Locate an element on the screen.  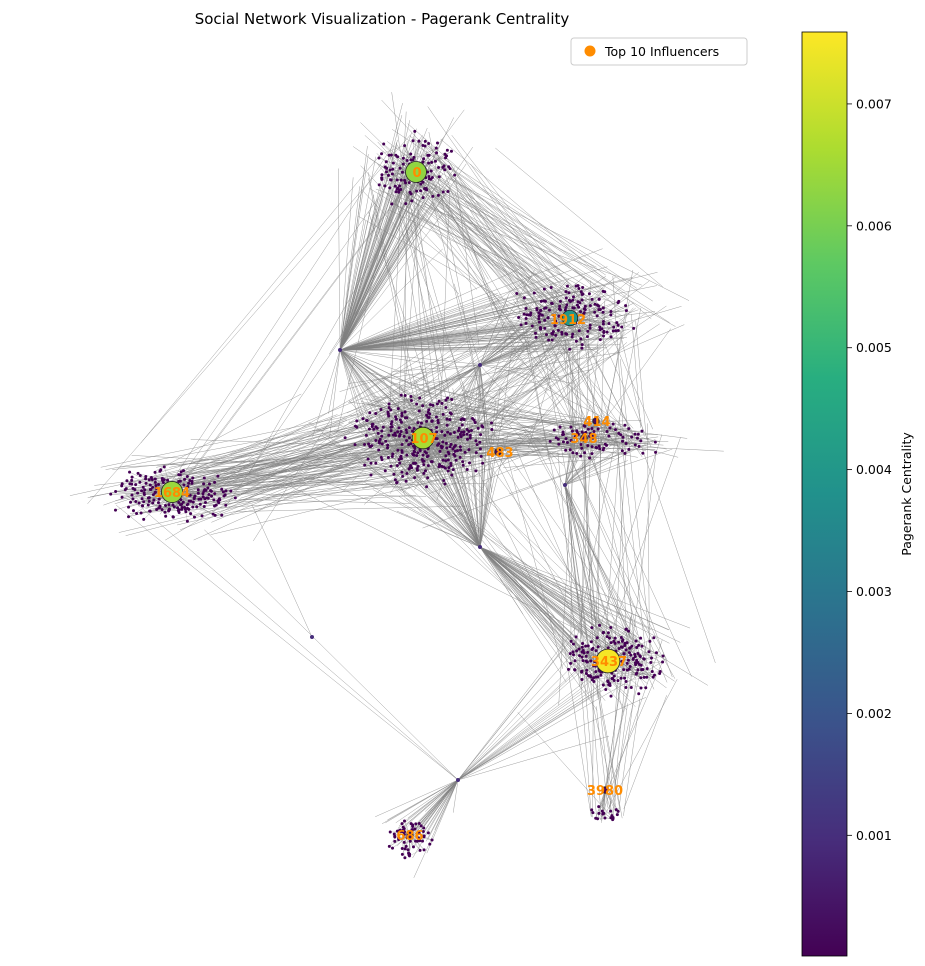
bridge-node is located at coordinates (480, 365).